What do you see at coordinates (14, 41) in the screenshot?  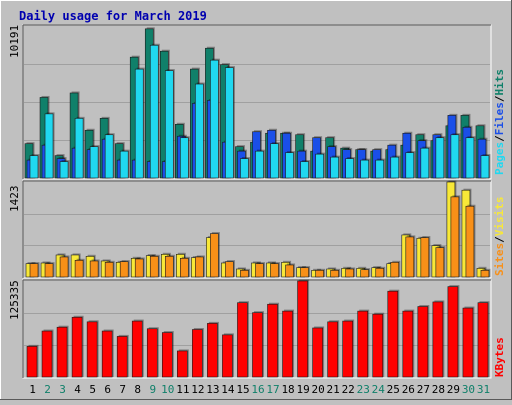 I see `panel1-max-label: 10191` at bounding box center [14, 41].